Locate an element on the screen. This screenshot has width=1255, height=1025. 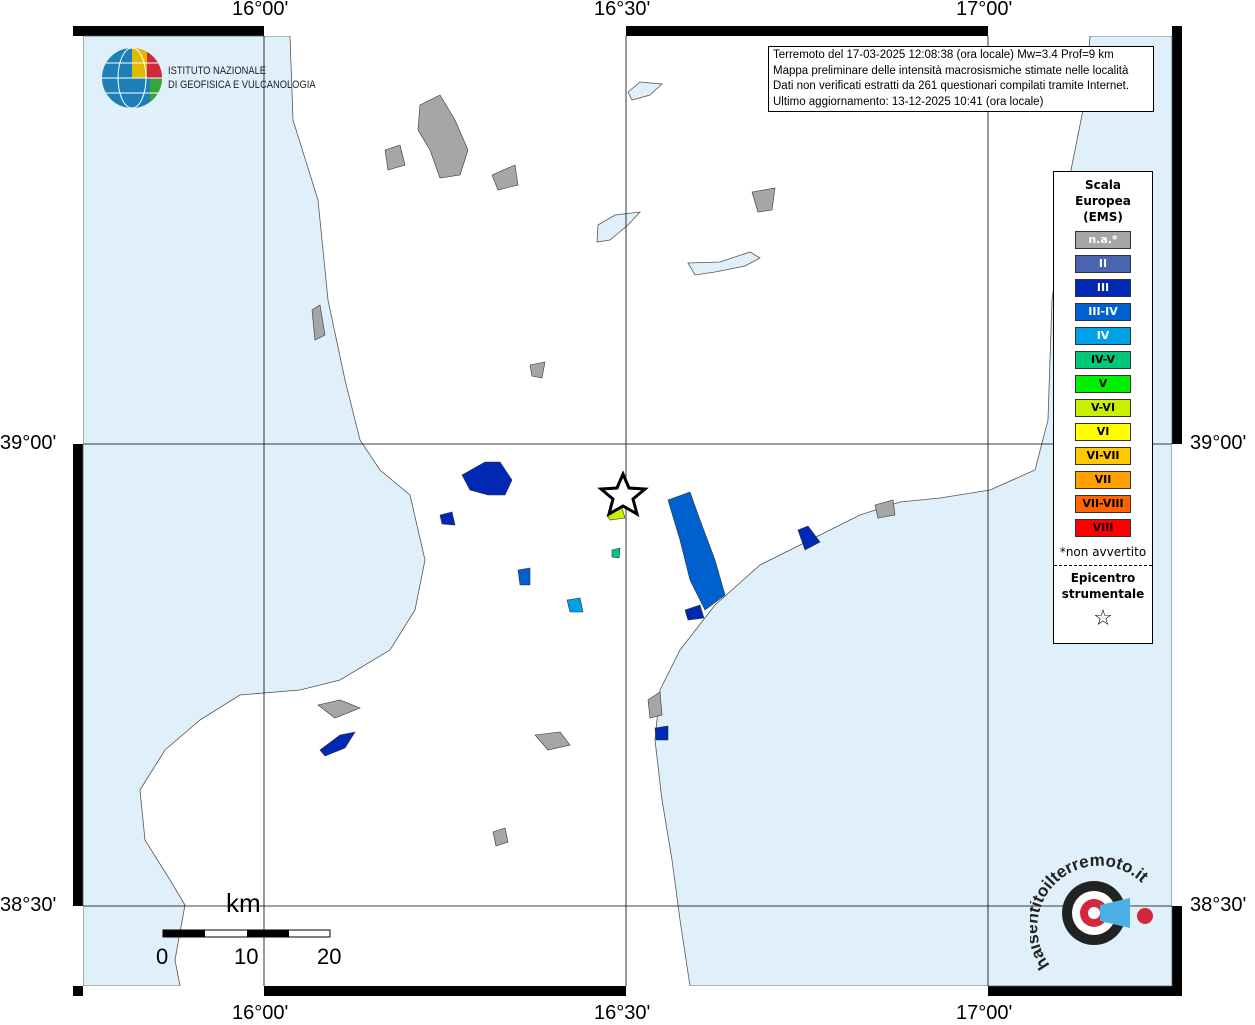
haisentito-logo-icon is located at coordinates (1107, 913).